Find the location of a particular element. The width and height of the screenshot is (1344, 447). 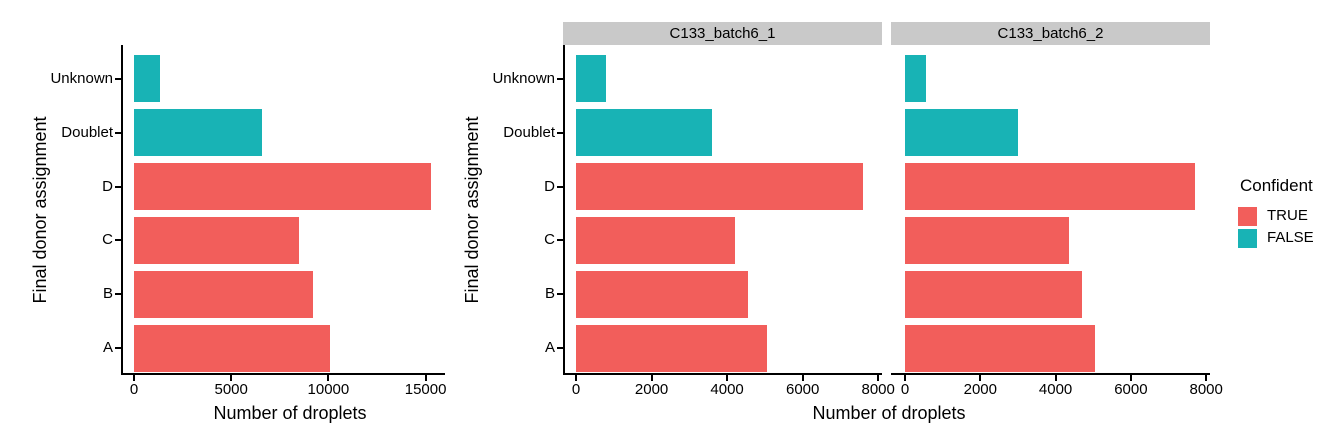

facet-strip: C133_batch6_2 is located at coordinates (1050, 33).